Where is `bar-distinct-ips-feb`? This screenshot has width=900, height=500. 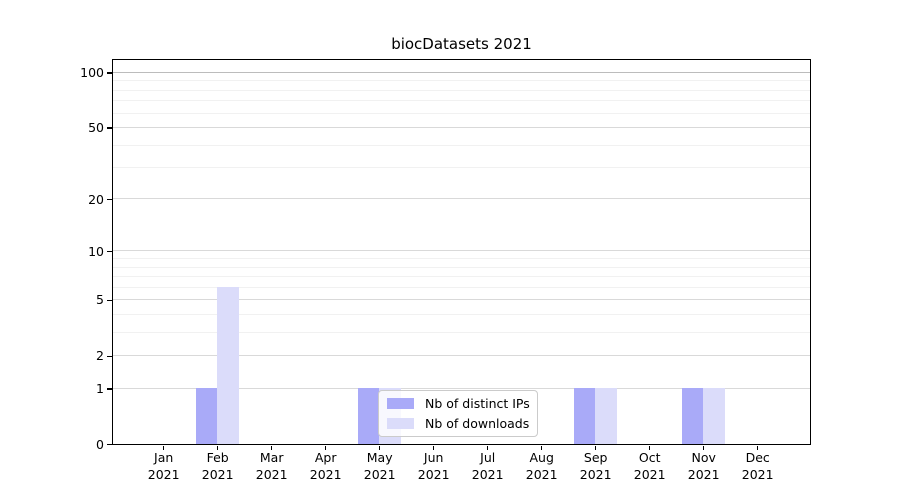 bar-distinct-ips-feb is located at coordinates (206, 416).